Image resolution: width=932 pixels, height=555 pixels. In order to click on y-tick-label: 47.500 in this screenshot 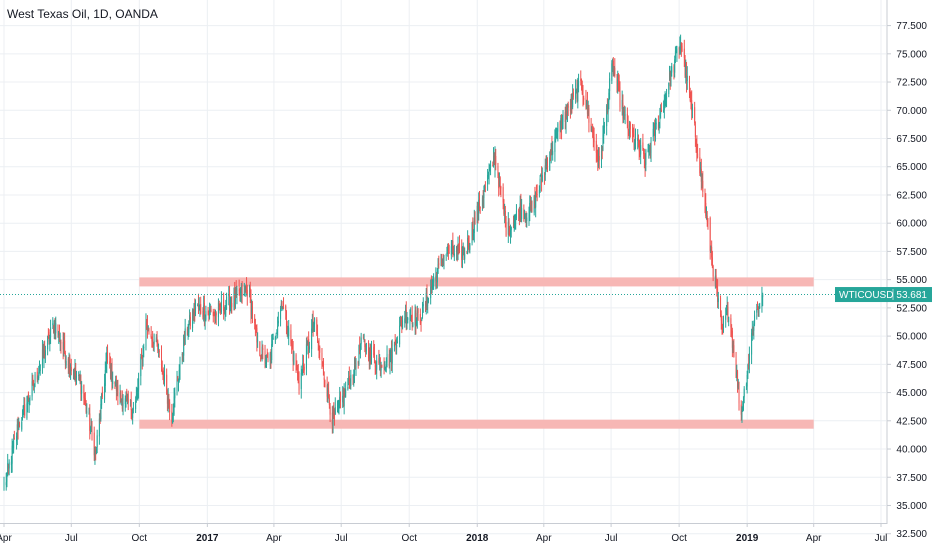, I will do `click(911, 365)`.